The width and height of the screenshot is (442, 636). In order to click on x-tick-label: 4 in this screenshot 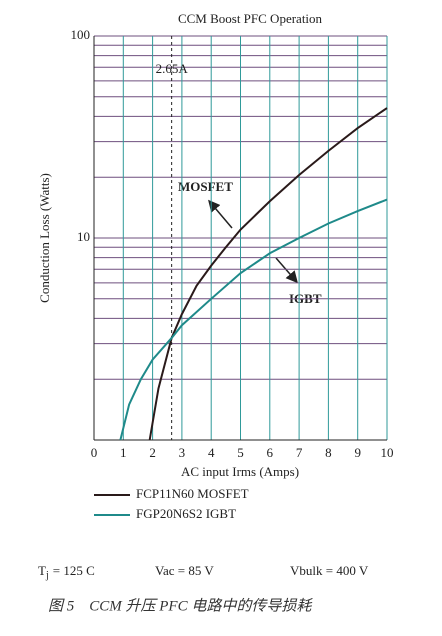, I will do `click(211, 452)`.